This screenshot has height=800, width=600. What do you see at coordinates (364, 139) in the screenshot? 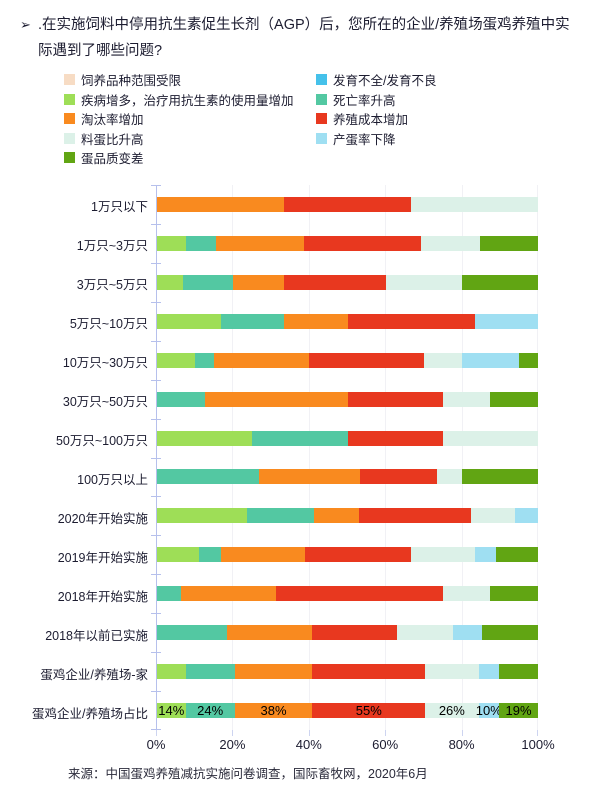
I see `legend-item-label: 产蛋率下降` at bounding box center [364, 139].